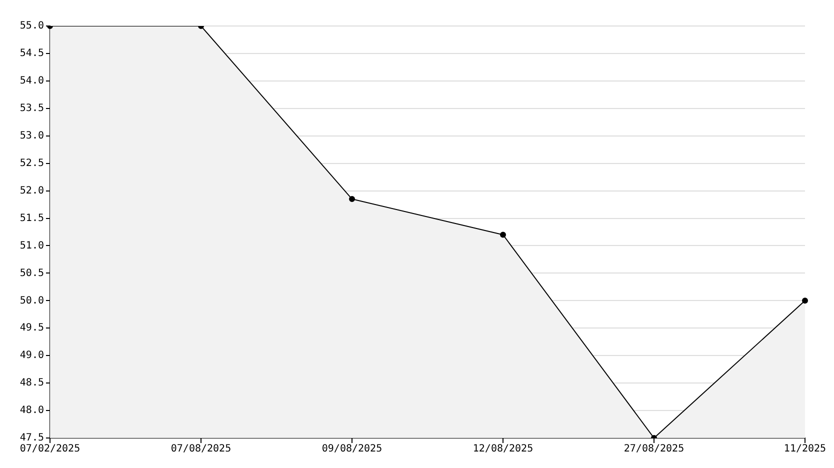  I want to click on x-tick-label: 07/08/2025, so click(201, 449).